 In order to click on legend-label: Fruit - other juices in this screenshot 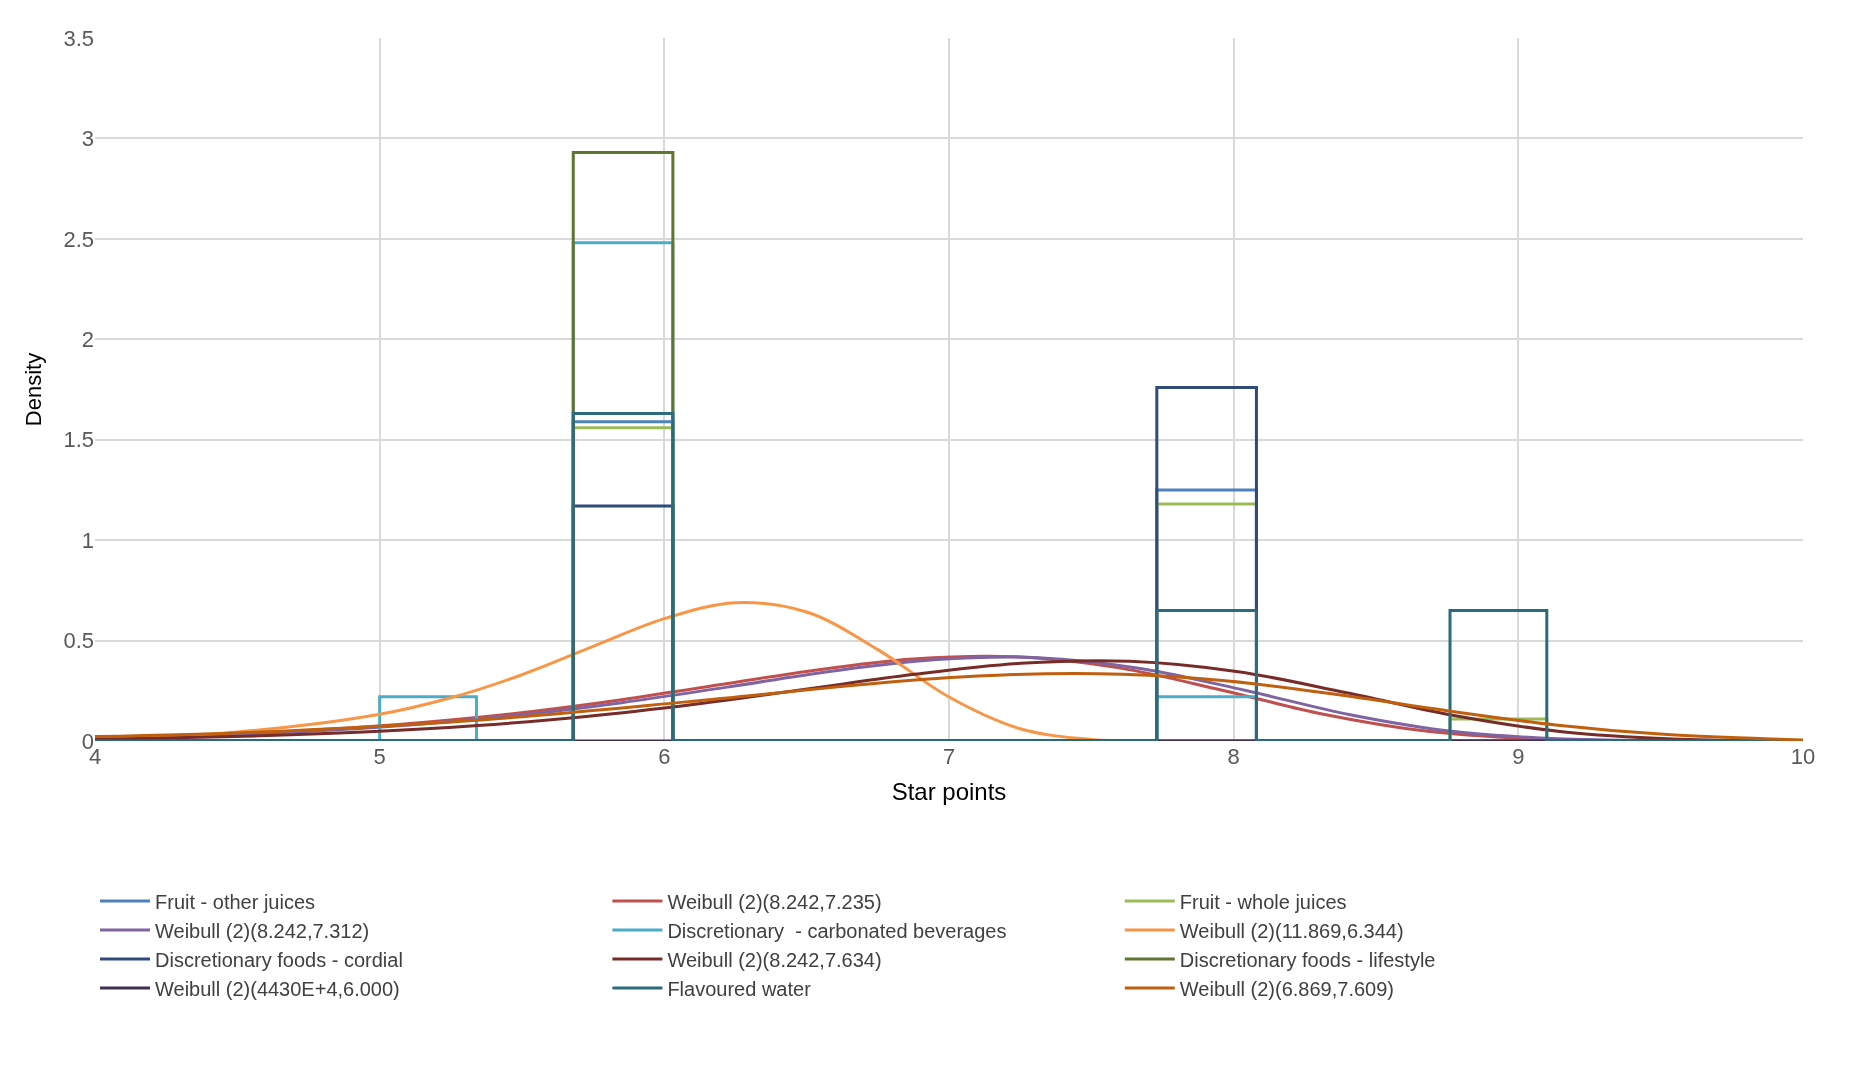, I will do `click(235, 901)`.